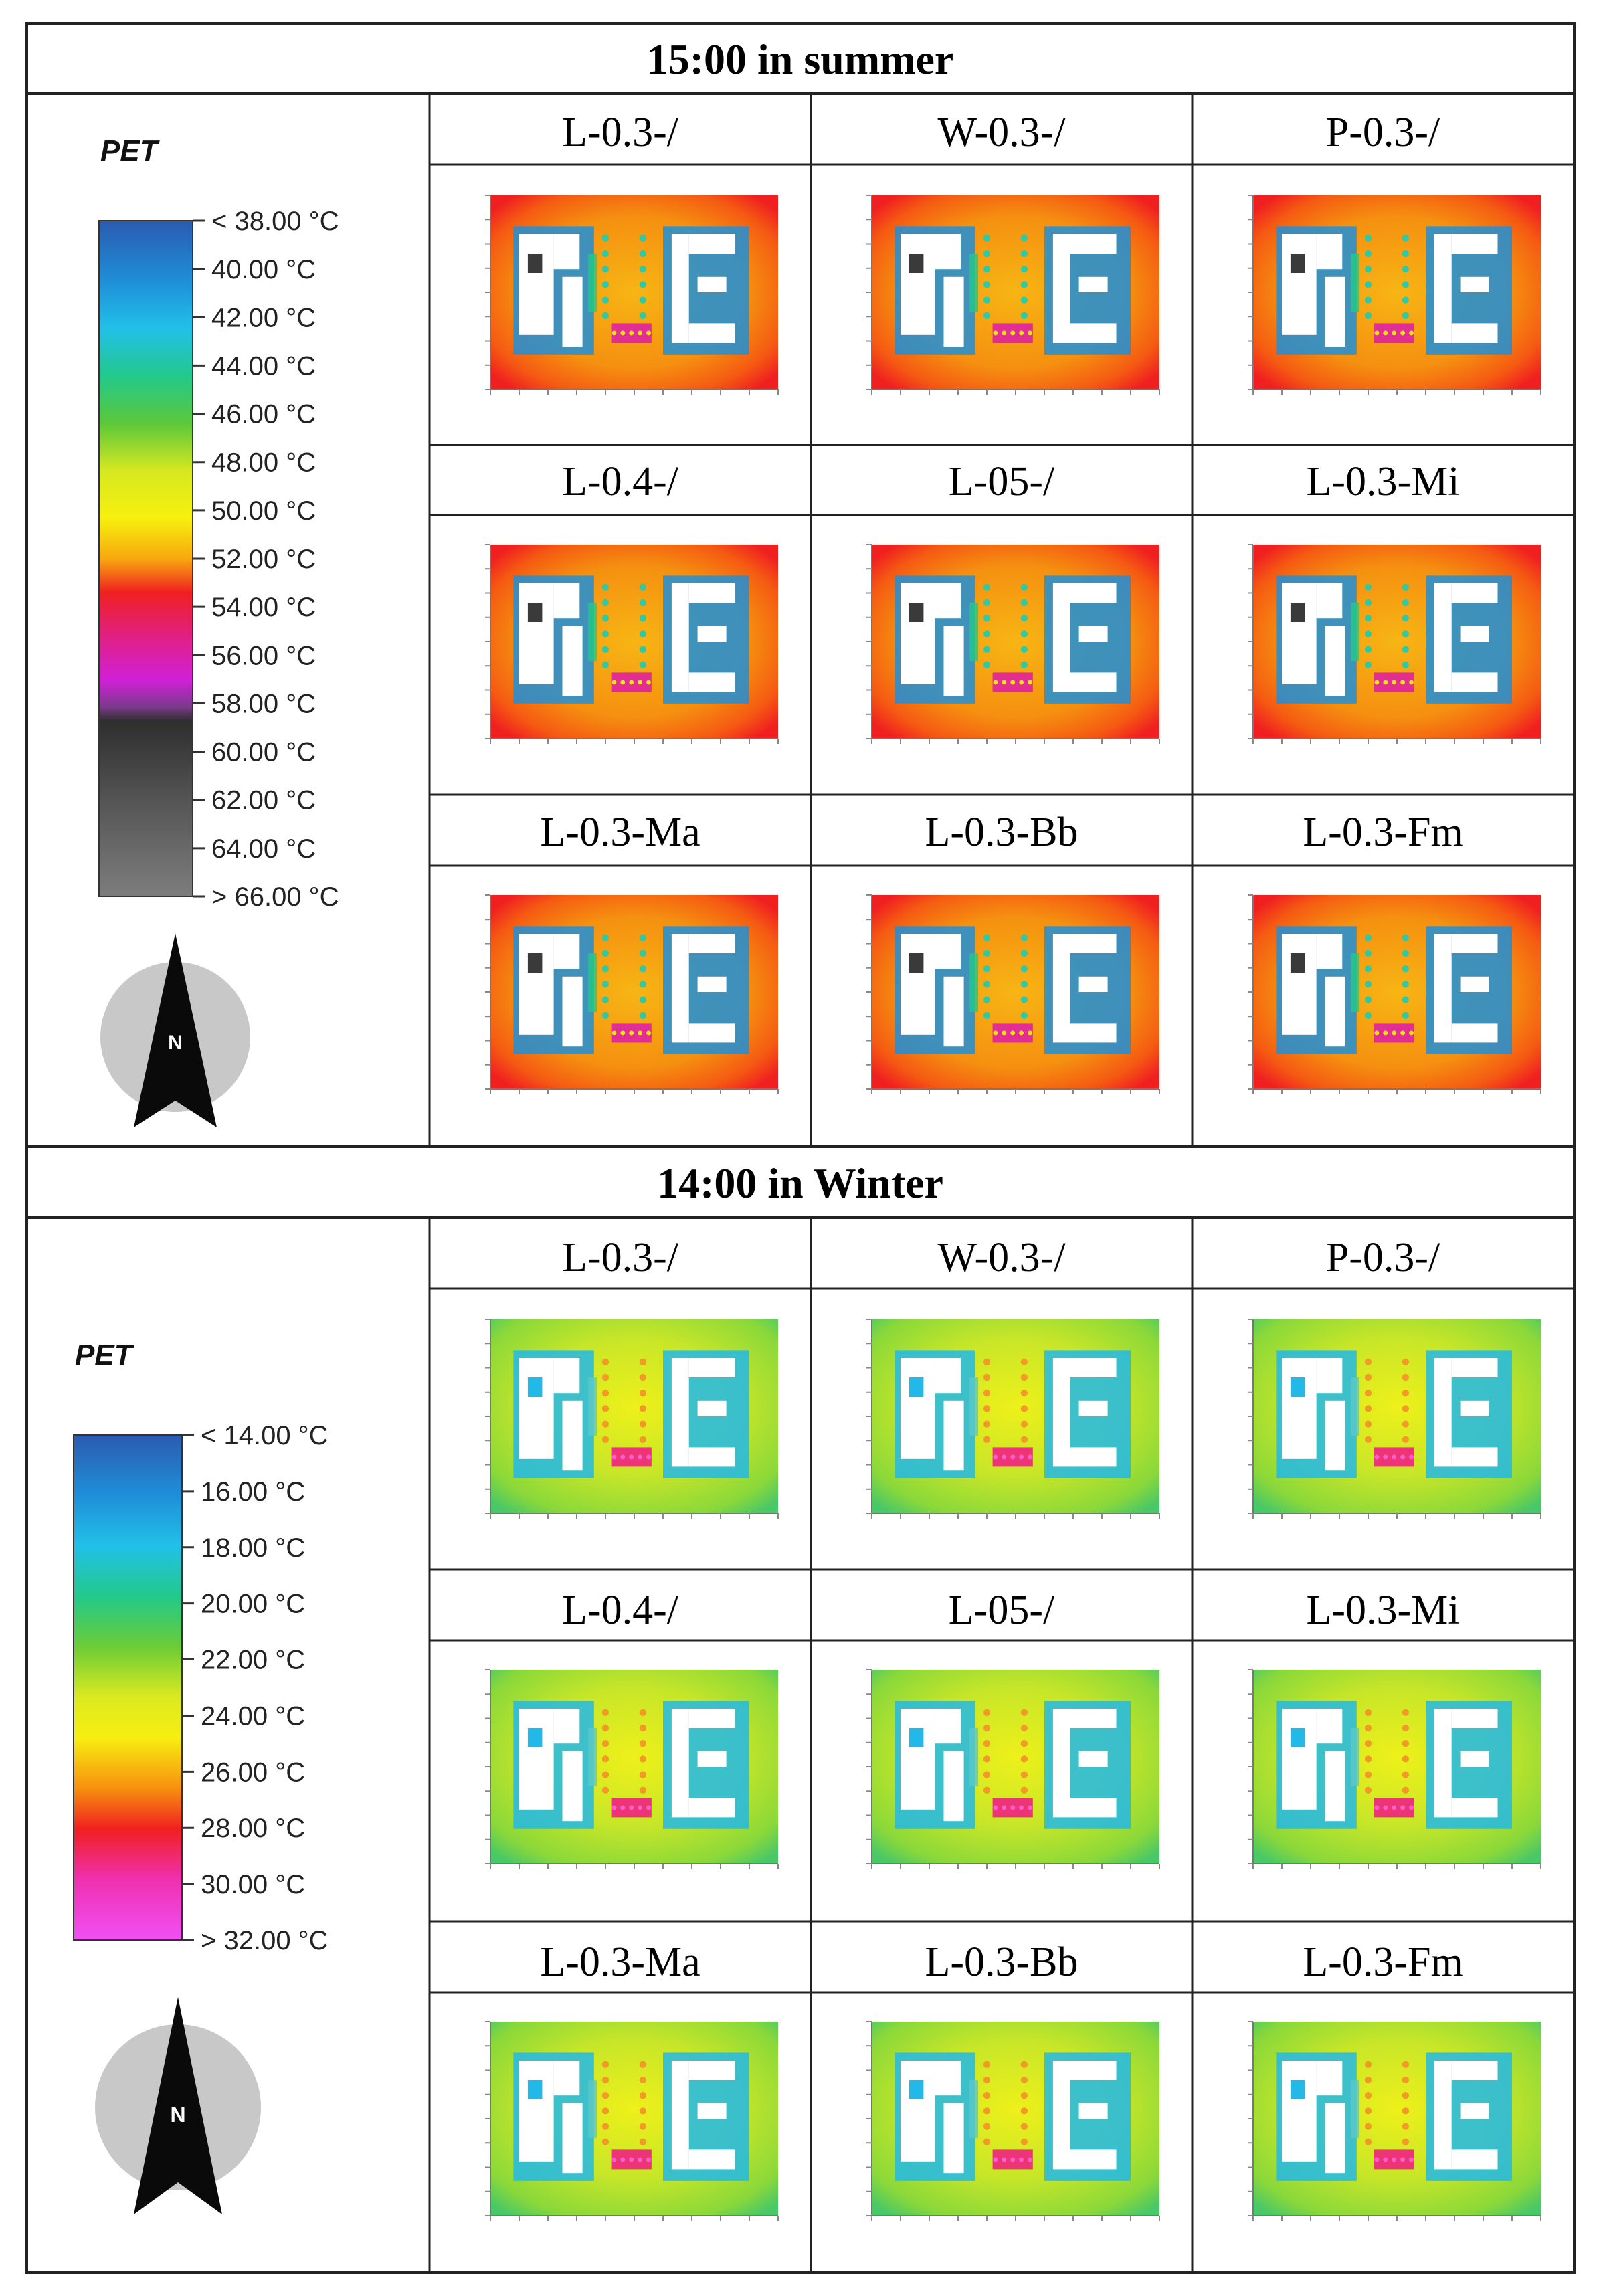 This screenshot has height=2296, width=1597. Describe the element at coordinates (264, 801) in the screenshot. I see `legend-tick-label: 62.00 °C` at that location.